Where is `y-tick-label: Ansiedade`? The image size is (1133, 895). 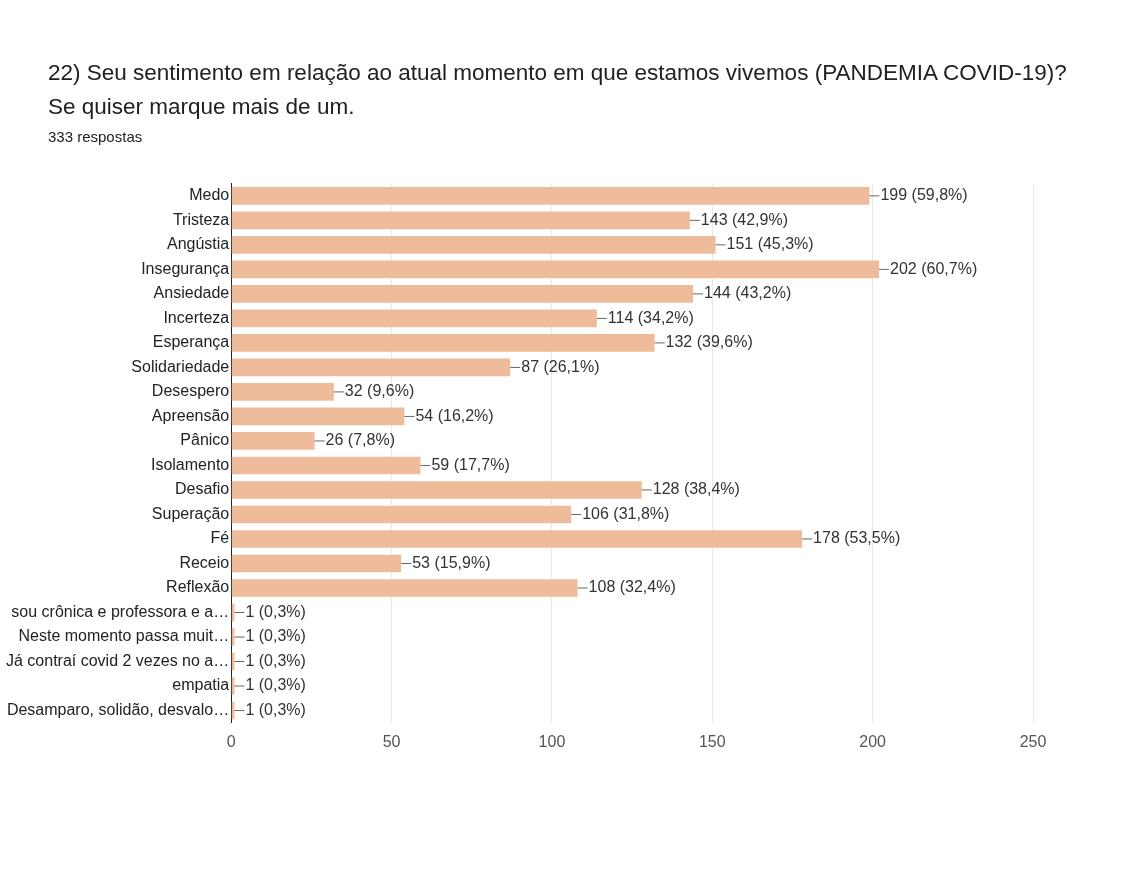 y-tick-label: Ansiedade is located at coordinates (191, 293).